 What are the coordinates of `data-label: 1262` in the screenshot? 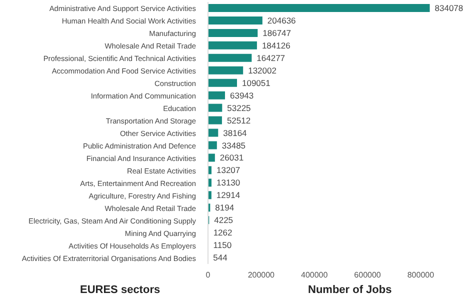 It's located at (223, 233).